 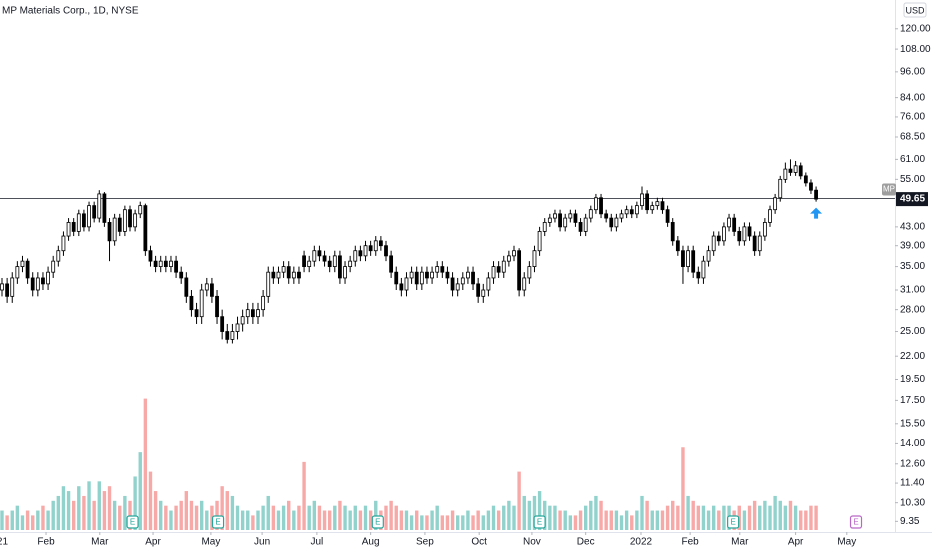 I want to click on y-tick-label: 35.00, so click(x=912, y=266).